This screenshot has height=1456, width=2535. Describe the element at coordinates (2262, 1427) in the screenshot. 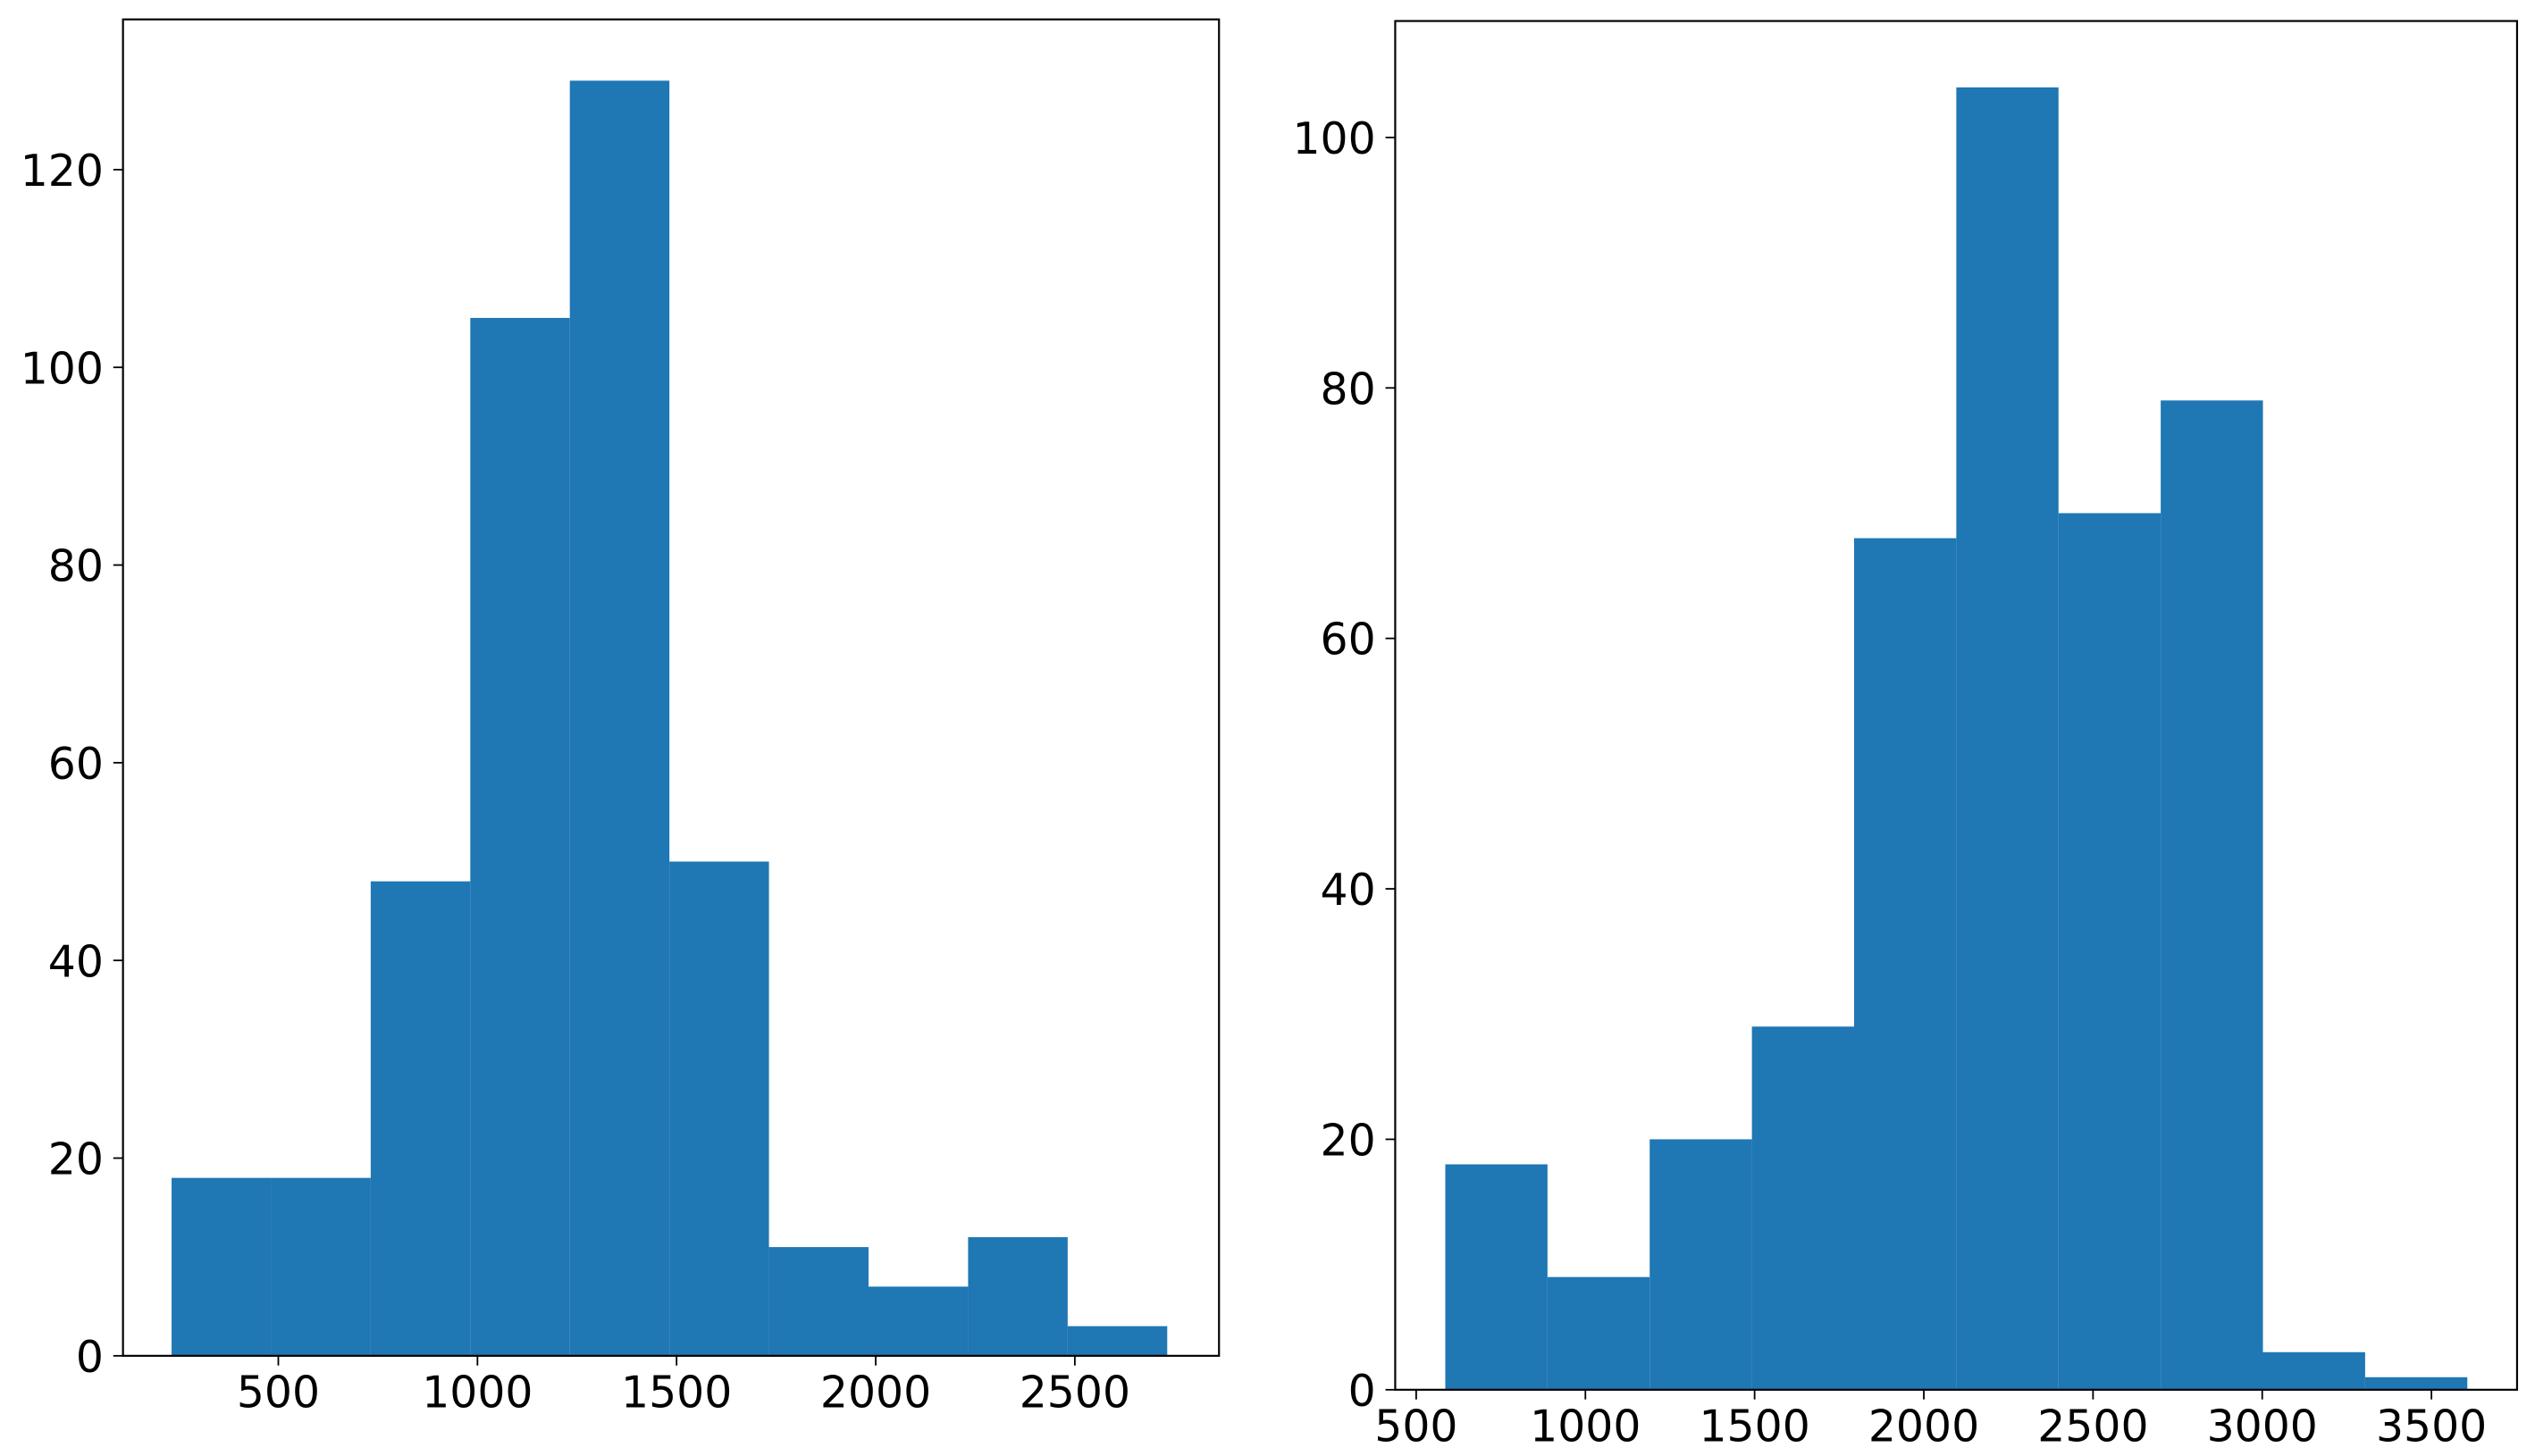

I see `x-tick-label: 3000` at that location.